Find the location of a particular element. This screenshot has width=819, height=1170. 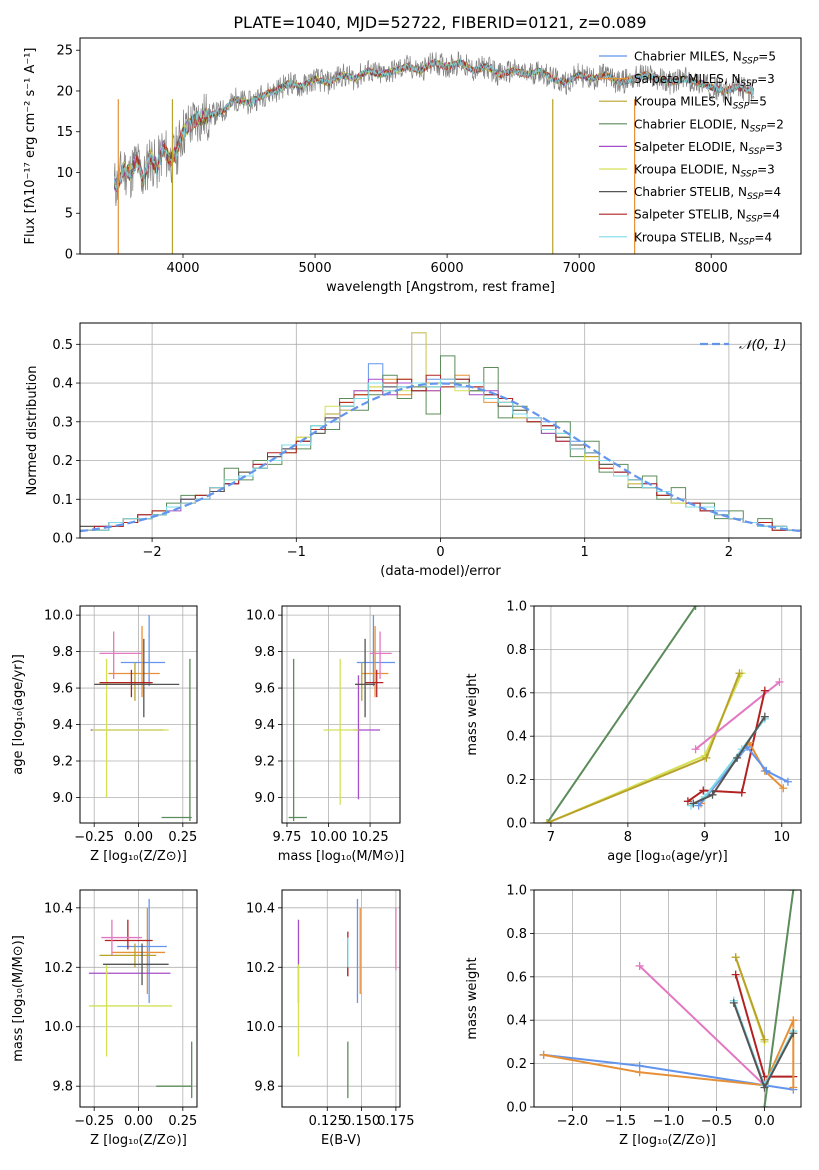

y-axis-label: Normed distribution is located at coordinates (32, 431).